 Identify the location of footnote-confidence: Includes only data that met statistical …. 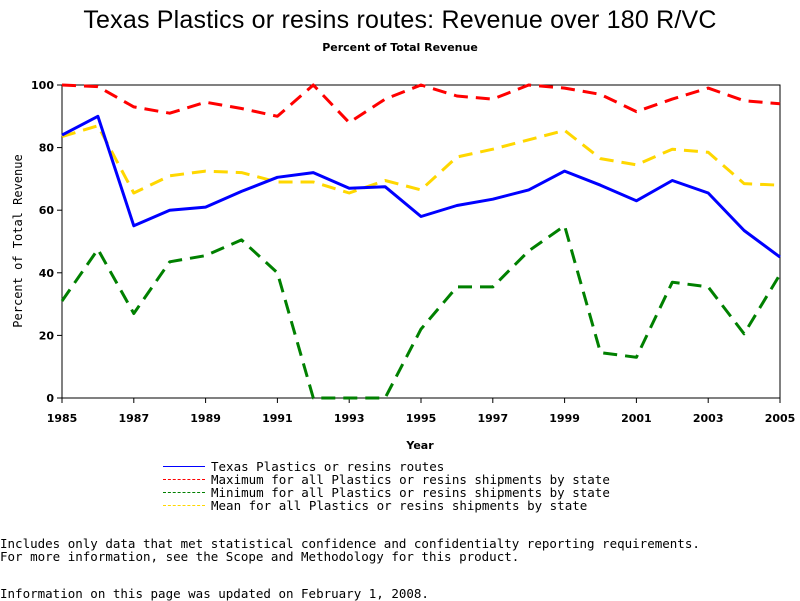
(350, 543).